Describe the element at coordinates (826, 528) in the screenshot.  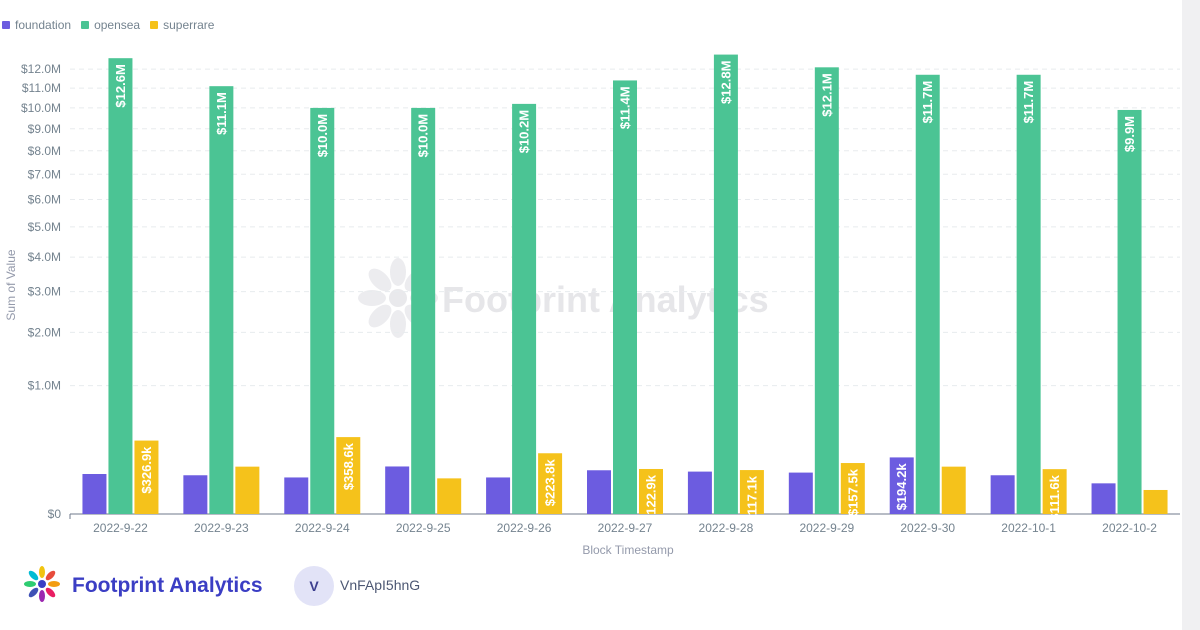
I see `x-tick-label: 2022-9-29` at that location.